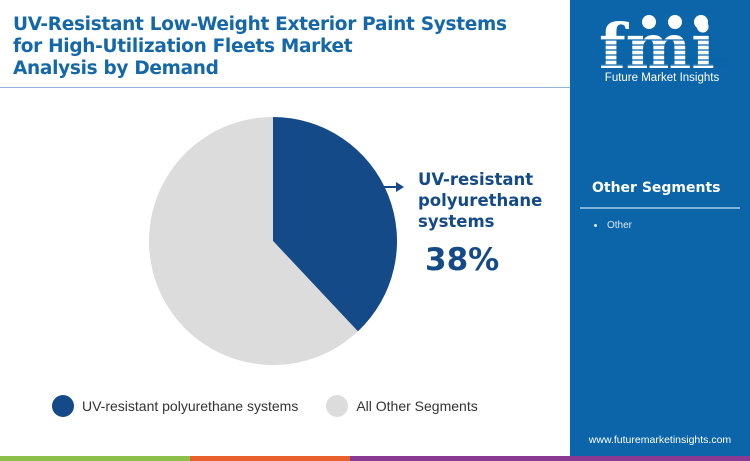  What do you see at coordinates (456, 221) in the screenshot?
I see `callout-line: systems` at bounding box center [456, 221].